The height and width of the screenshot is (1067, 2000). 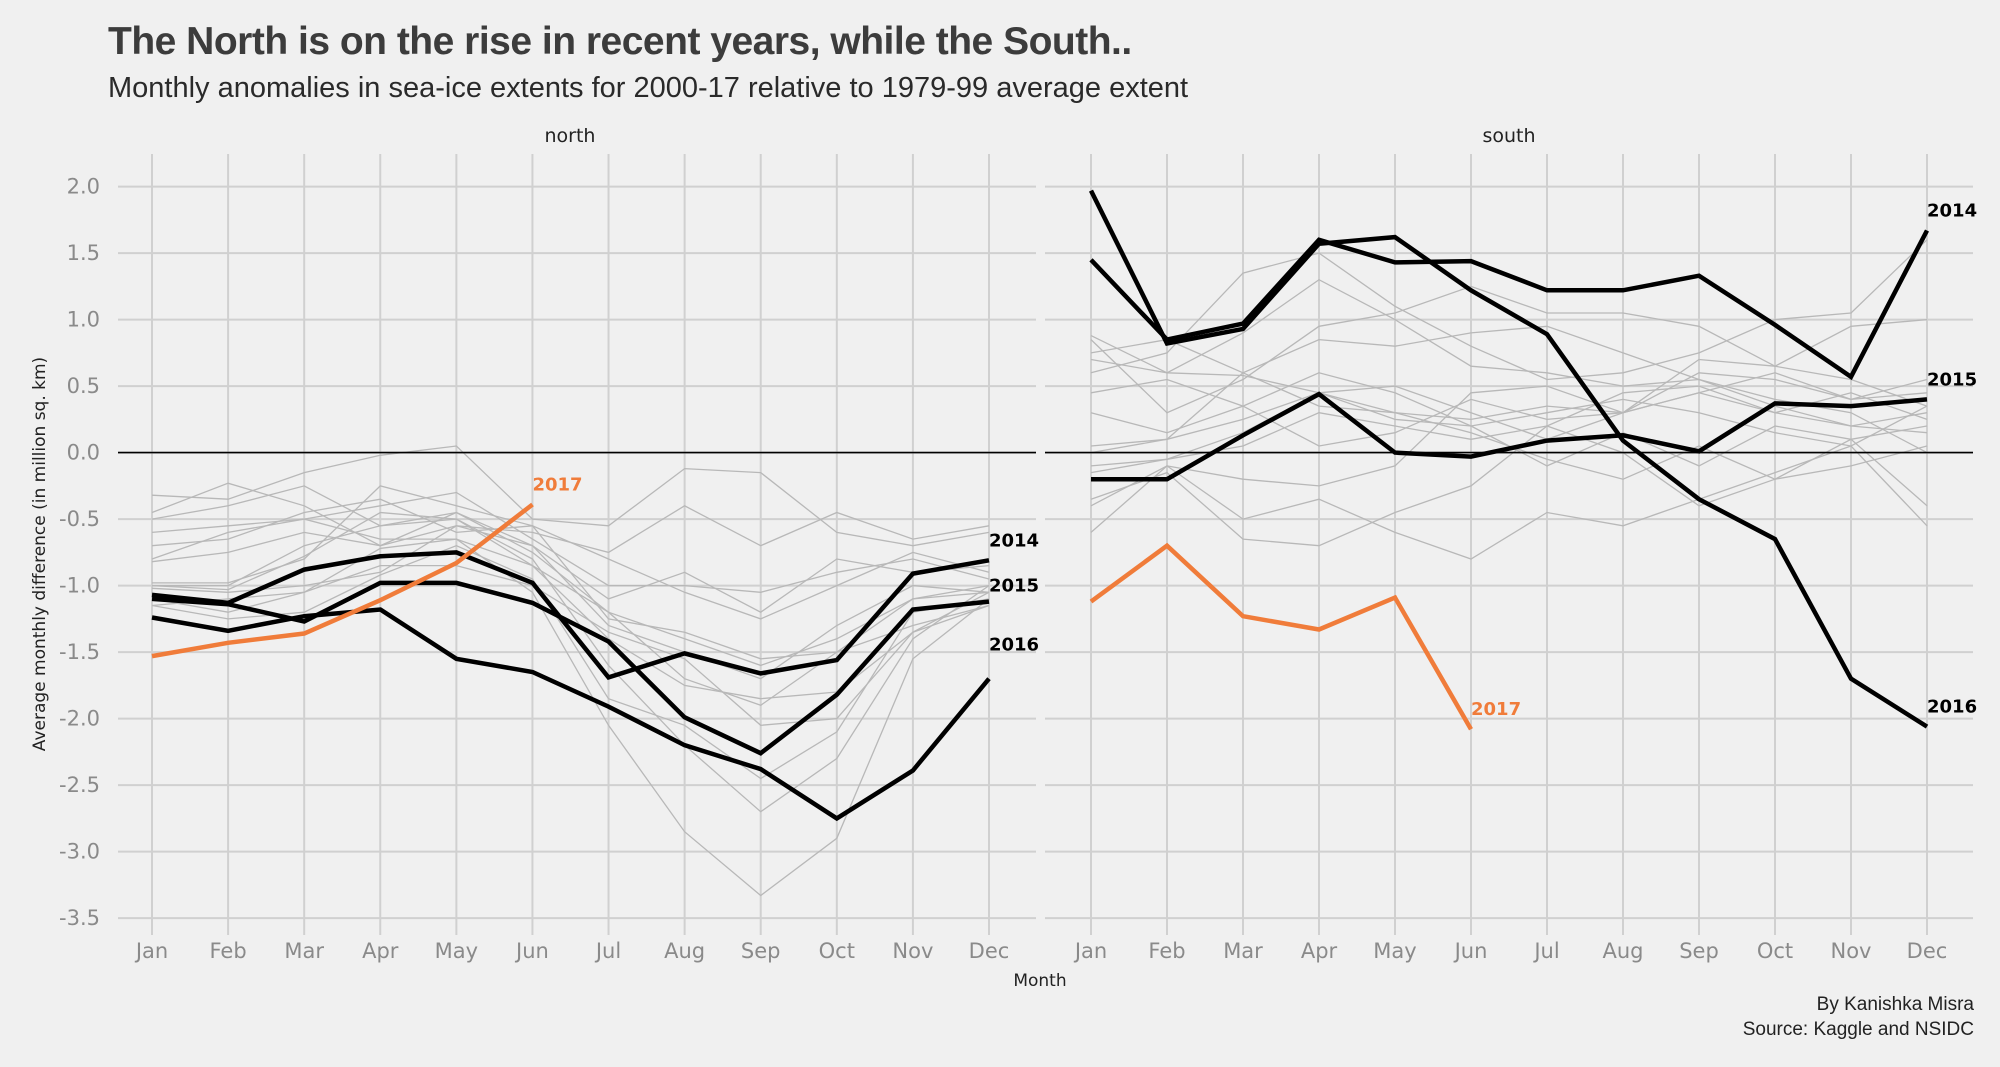 What do you see at coordinates (83, 453) in the screenshot?
I see `y-tick-label: 0.0` at bounding box center [83, 453].